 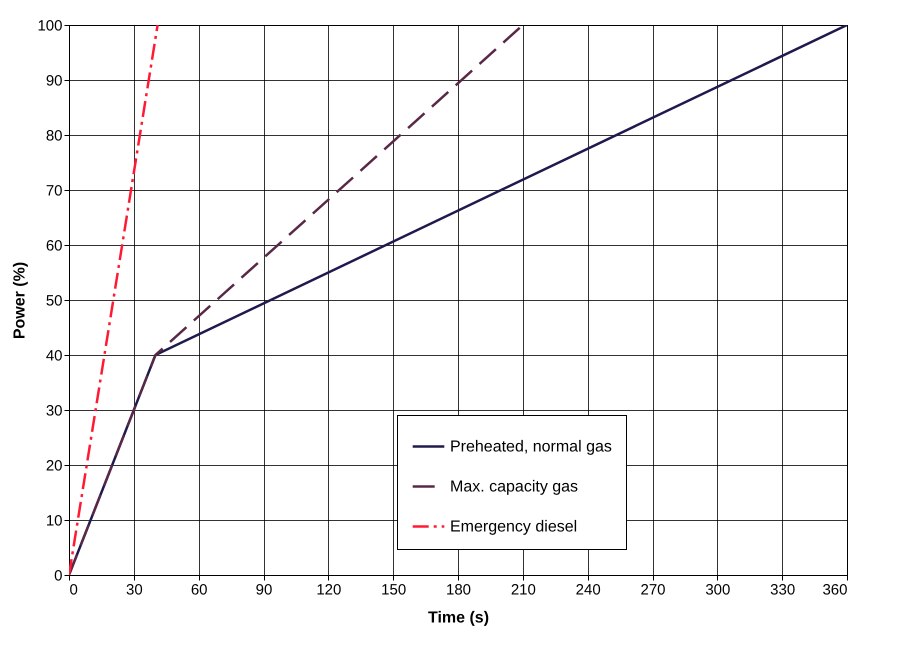 What do you see at coordinates (717, 590) in the screenshot?
I see `x-tick-label: 300` at bounding box center [717, 590].